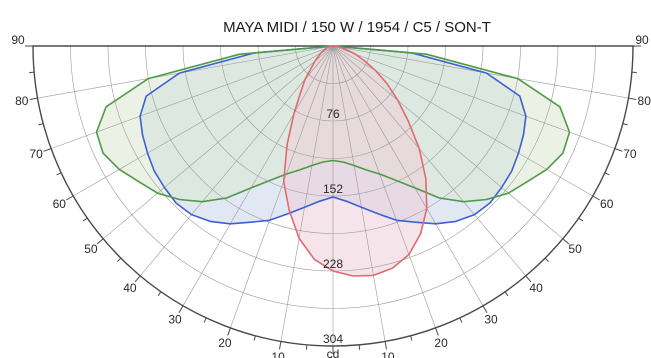 This screenshot has width=651, height=358. What do you see at coordinates (333, 189) in the screenshot?
I see `radial-label: 152` at bounding box center [333, 189].